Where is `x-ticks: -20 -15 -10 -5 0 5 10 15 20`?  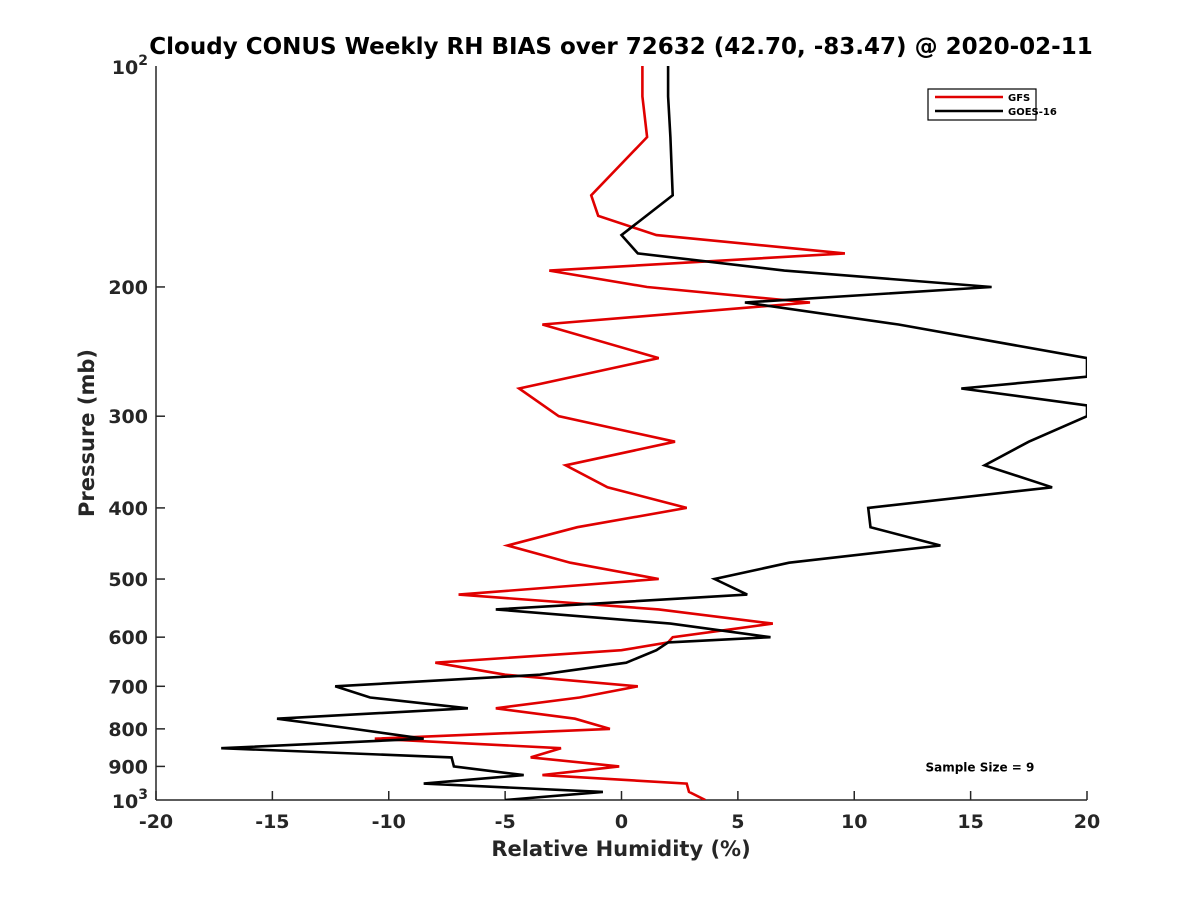
x-ticks: -20 -15 -10 -5 0 5 10 15 20 is located at coordinates (619, 812).